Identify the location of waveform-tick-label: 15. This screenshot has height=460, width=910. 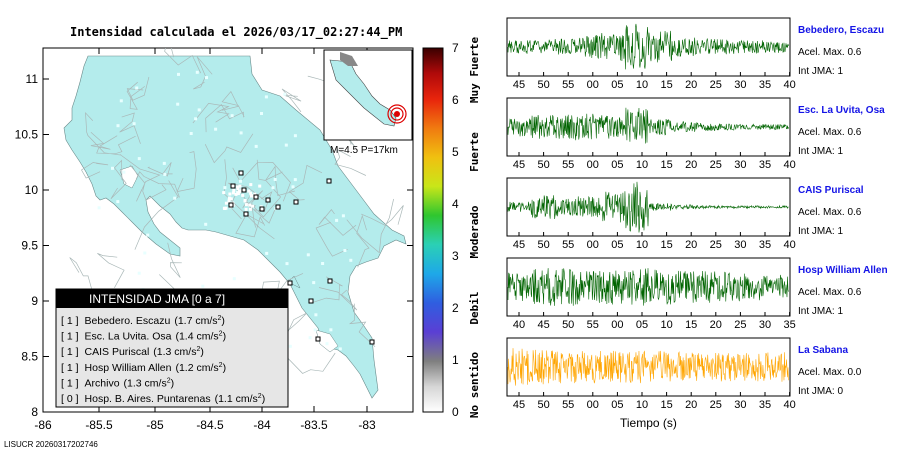
(666, 245).